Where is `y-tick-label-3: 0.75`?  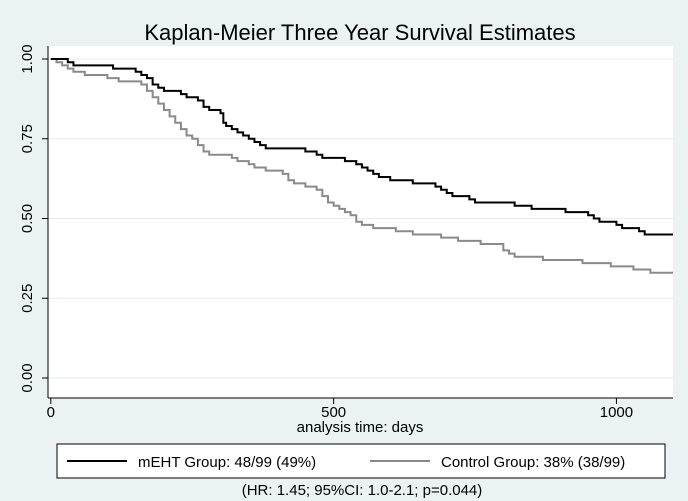 y-tick-label-3: 0.75 is located at coordinates (27, 138).